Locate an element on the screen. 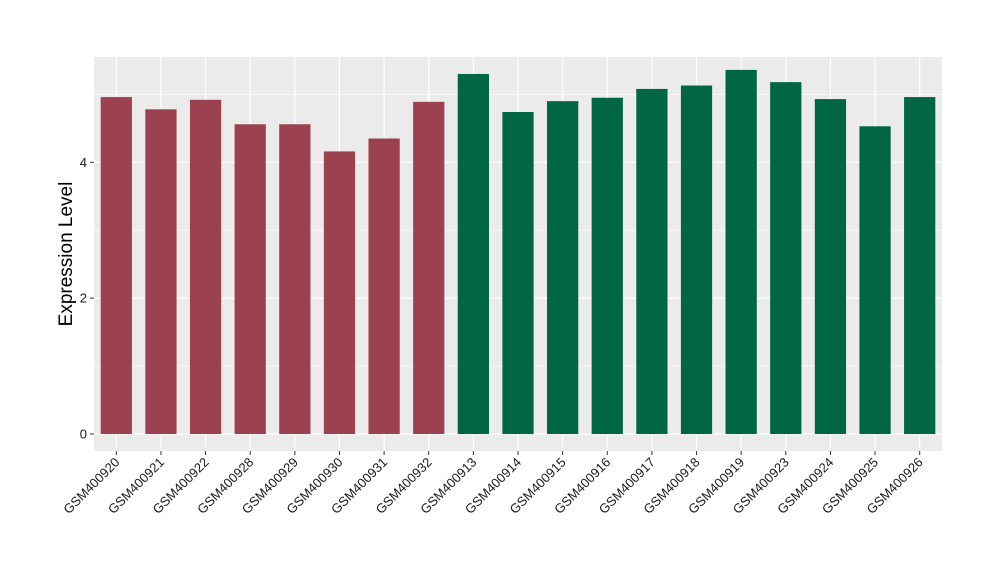 This screenshot has width=1000, height=580. y-tick-label: 0 is located at coordinates (83, 434).